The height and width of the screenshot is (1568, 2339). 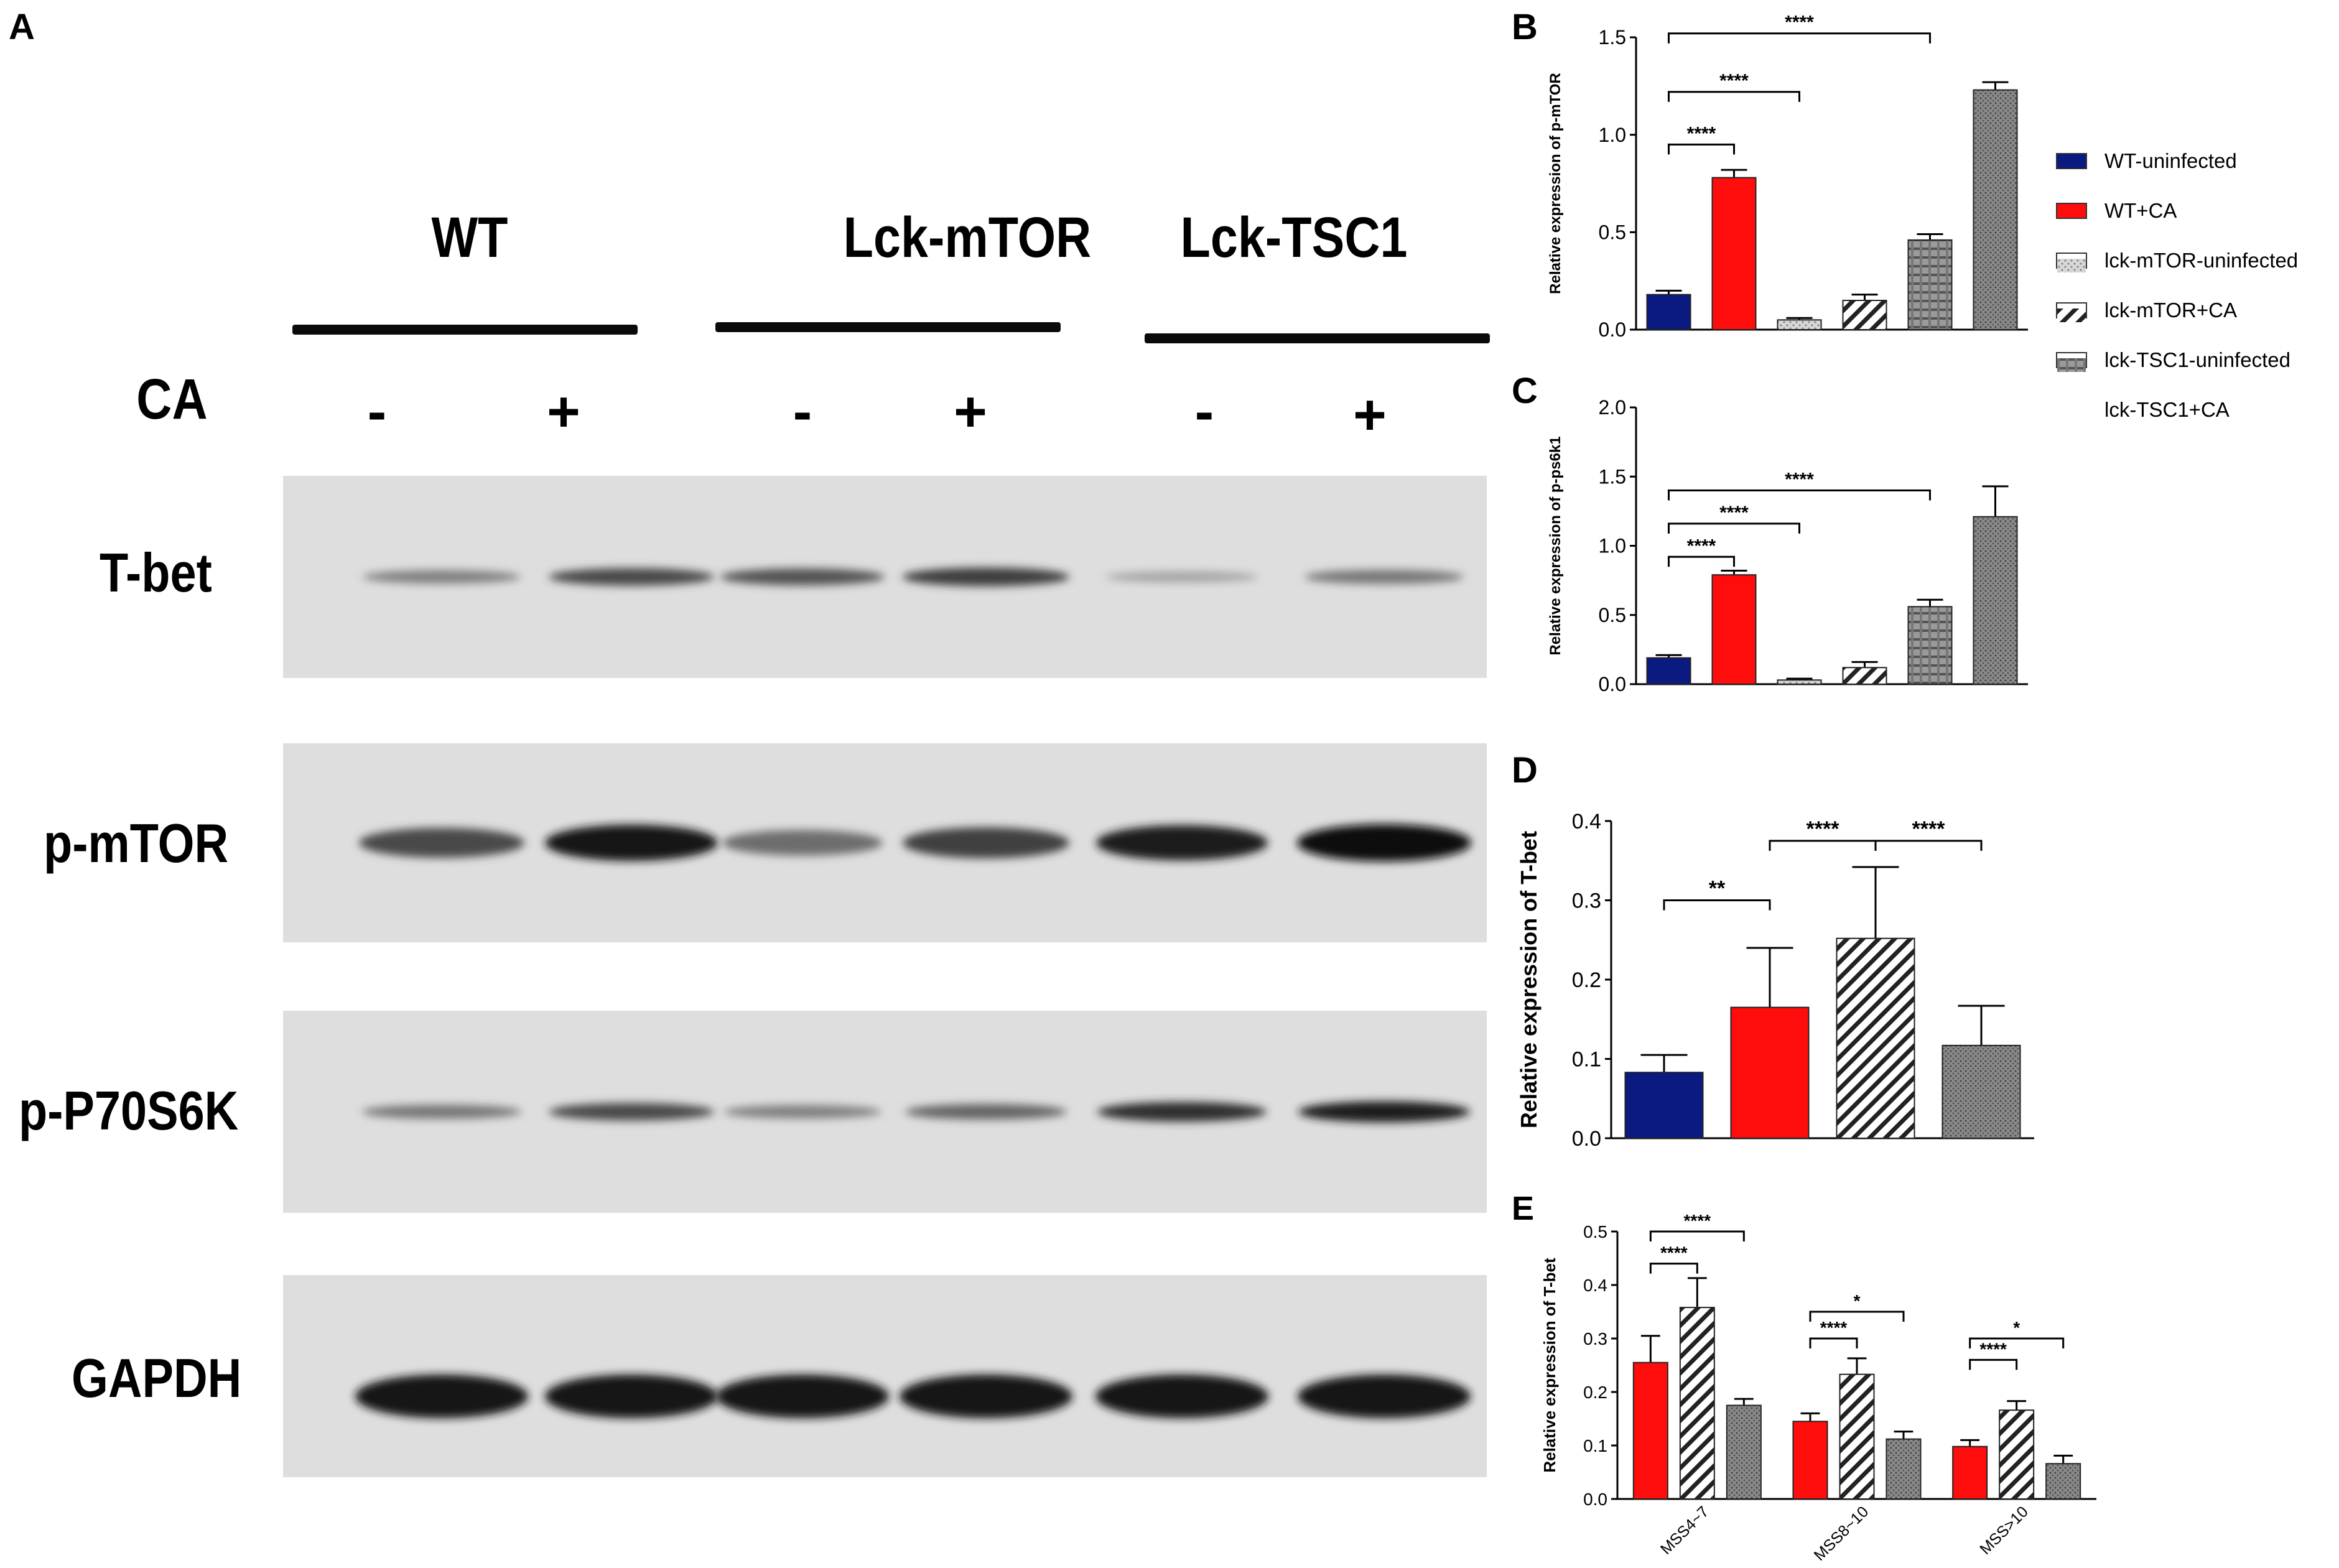 I want to click on panel-letter-e: E, so click(x=1523, y=1208).